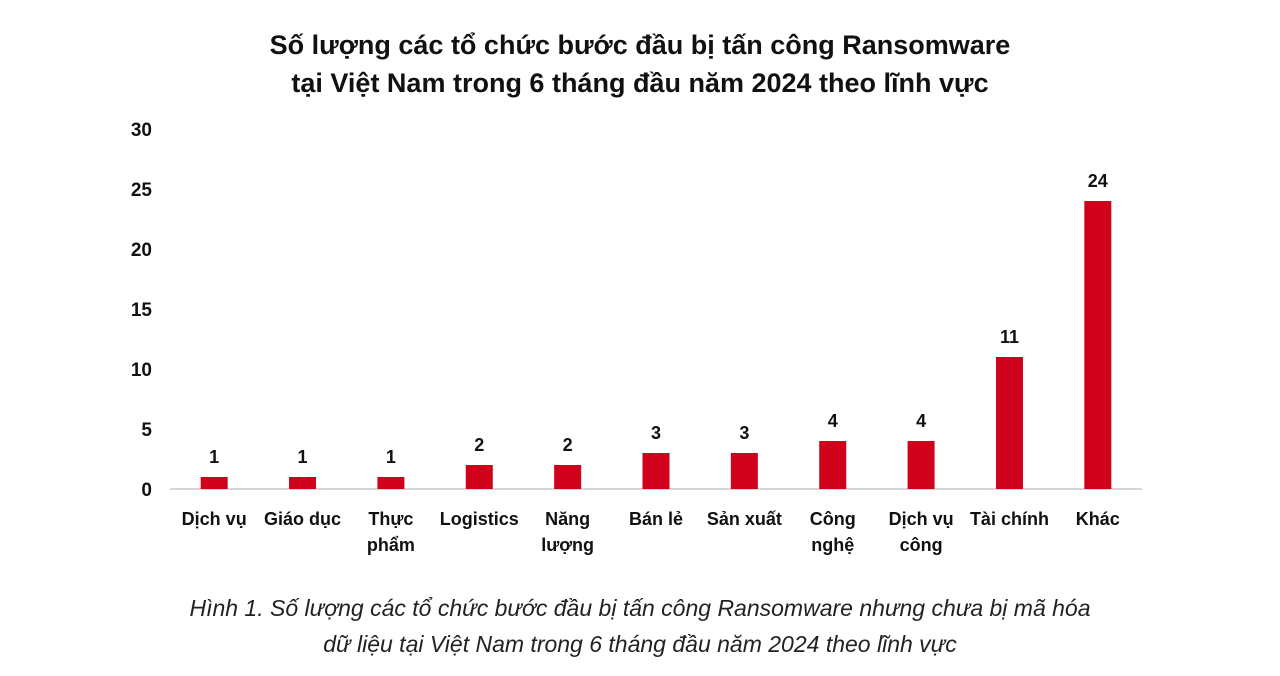 Image resolution: width=1280 pixels, height=676 pixels. Describe the element at coordinates (744, 433) in the screenshot. I see `data-label-6: 3` at that location.